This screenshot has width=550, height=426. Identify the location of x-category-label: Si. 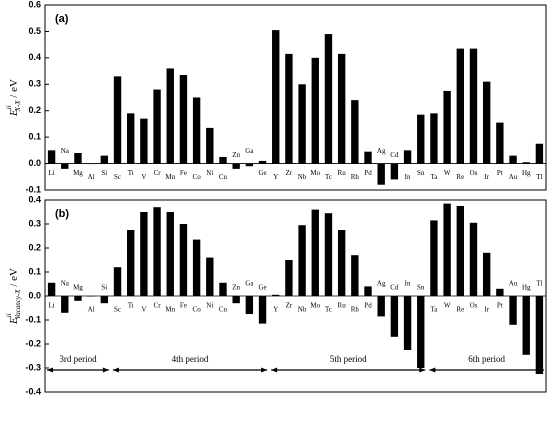
(104, 173).